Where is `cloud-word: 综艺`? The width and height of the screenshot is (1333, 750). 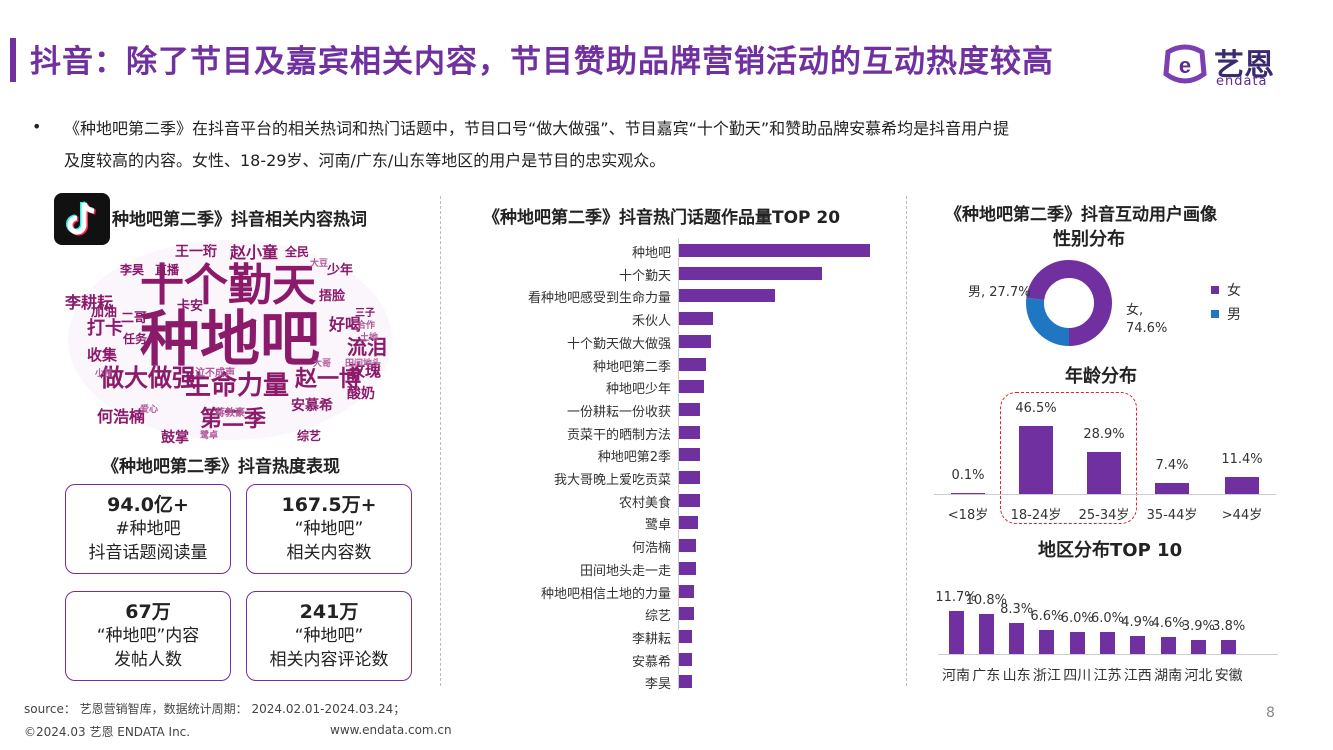 cloud-word: 综艺 is located at coordinates (309, 435).